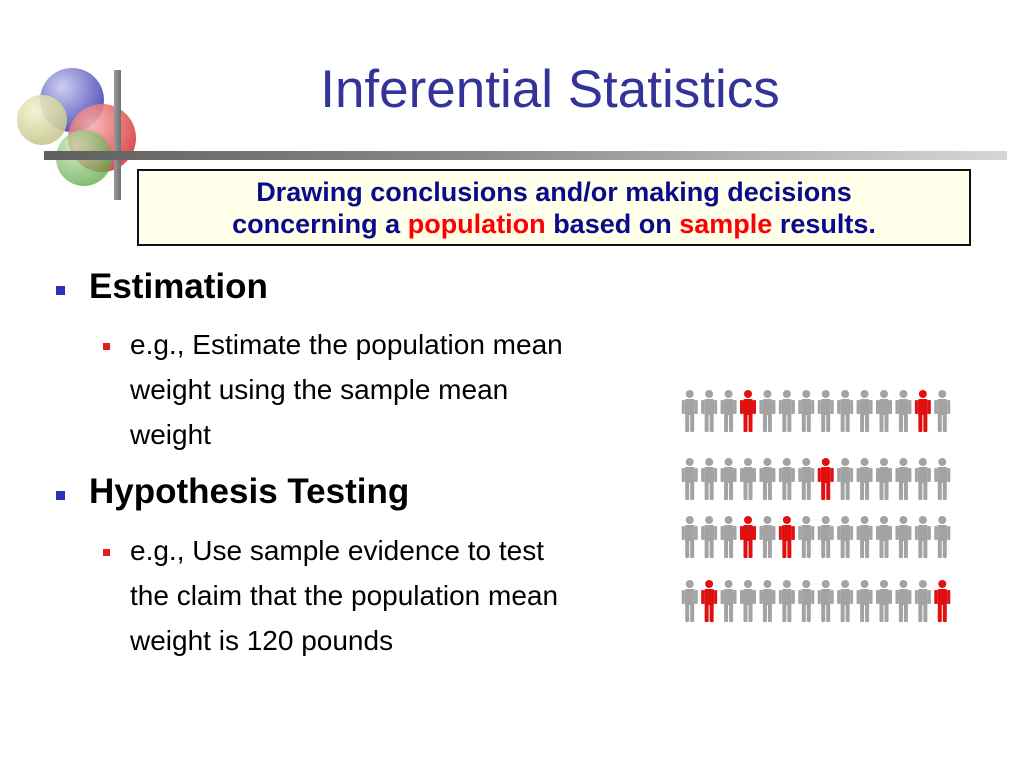 The height and width of the screenshot is (768, 1024). Describe the element at coordinates (84, 133) in the screenshot. I see `overlapping-circles-logo-icon` at that location.